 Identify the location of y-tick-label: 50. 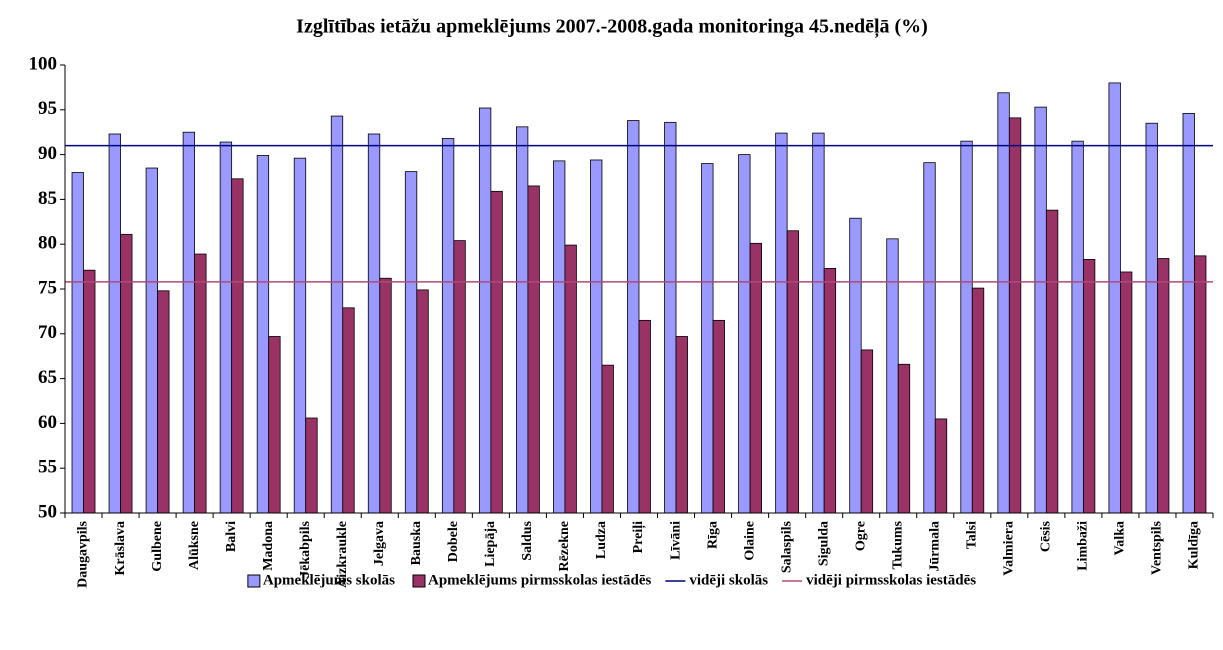
(47, 511).